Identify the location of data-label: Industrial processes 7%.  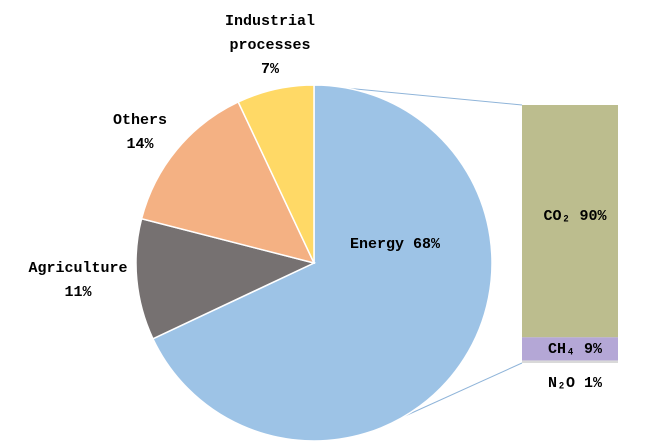
(270, 46).